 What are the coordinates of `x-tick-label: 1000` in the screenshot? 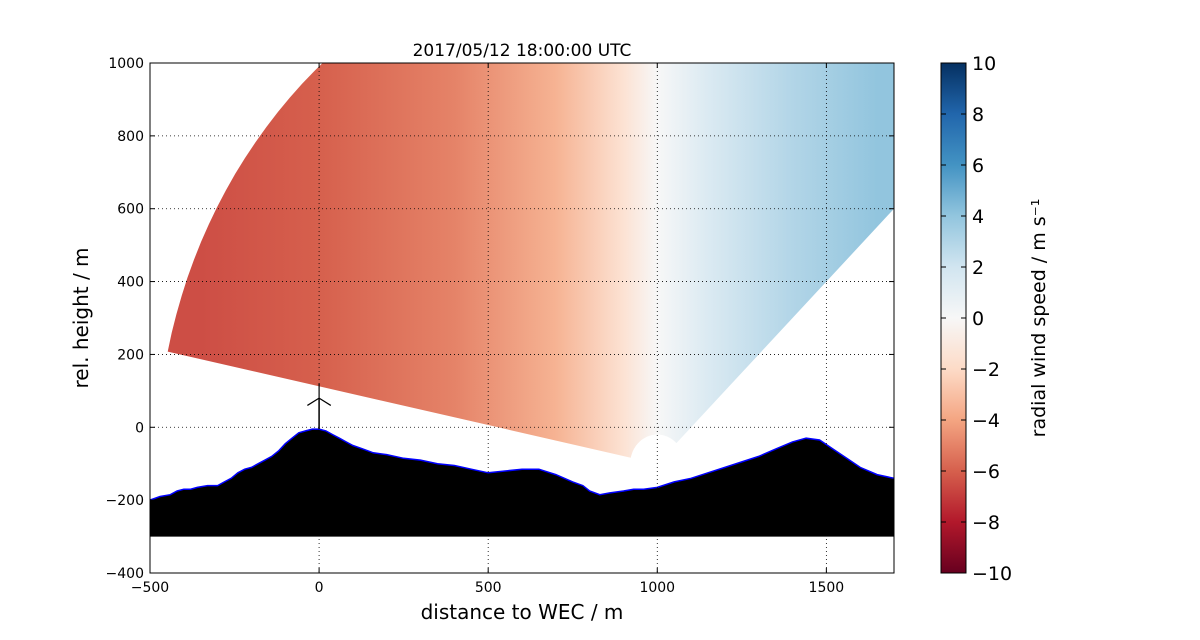 It's located at (657, 588).